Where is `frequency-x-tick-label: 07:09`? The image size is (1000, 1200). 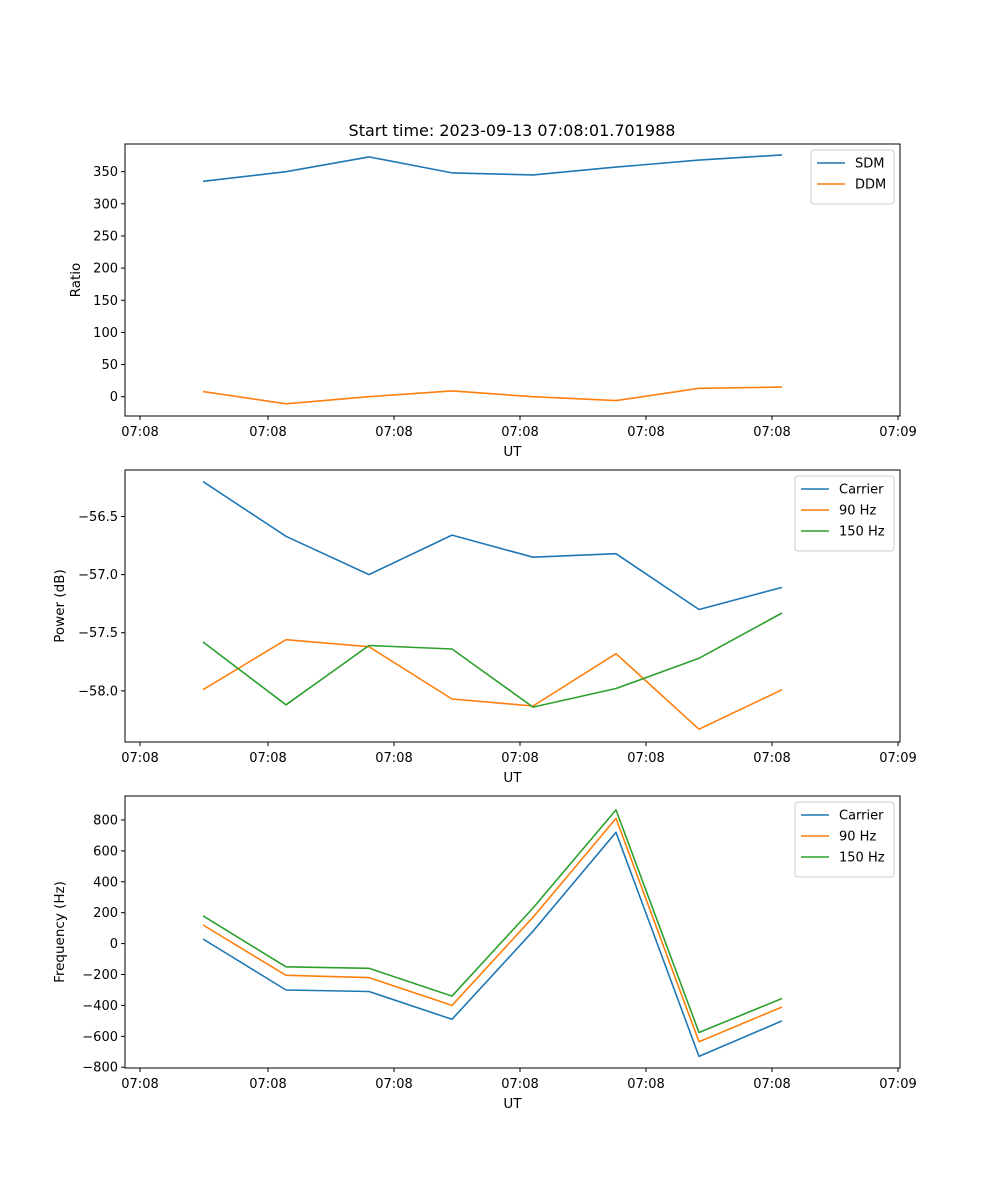 frequency-x-tick-label: 07:09 is located at coordinates (897, 1084).